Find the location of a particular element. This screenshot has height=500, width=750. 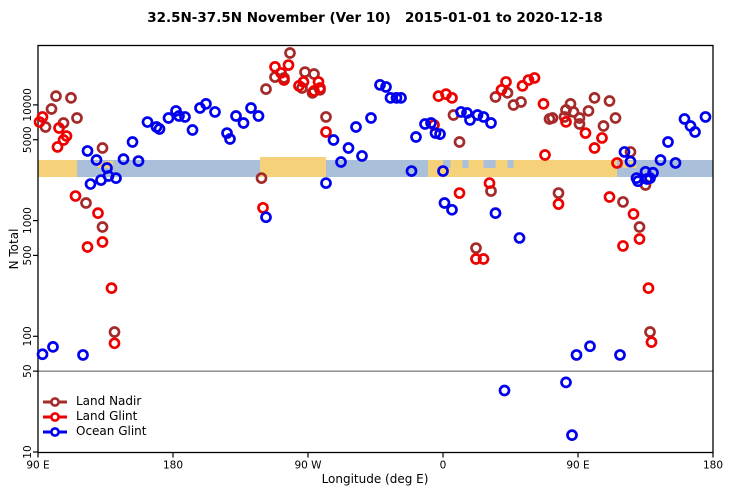

y-tick-label: 10000 is located at coordinates (28, 104).